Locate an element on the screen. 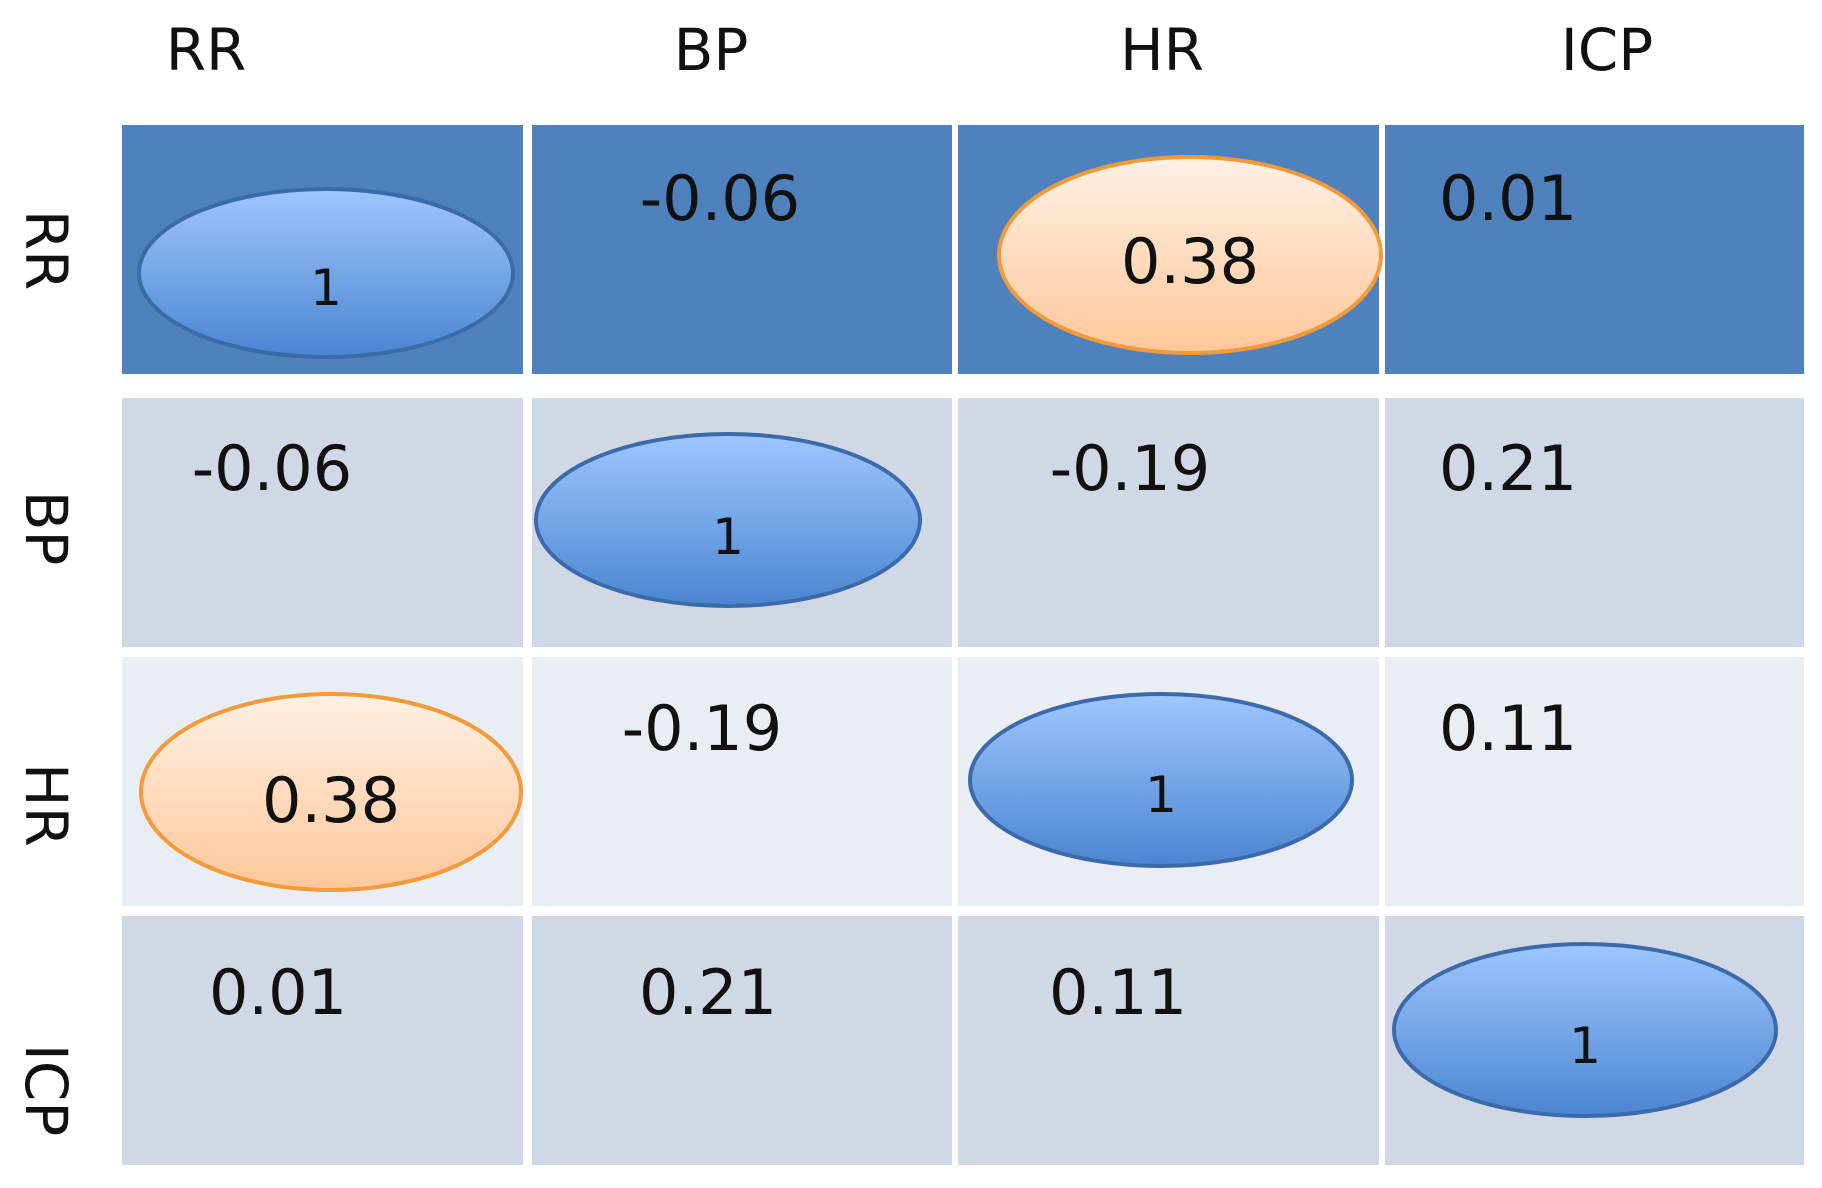 The width and height of the screenshot is (1822, 1188). correlation-value-bp-icp: 0.21 is located at coordinates (1508, 468).